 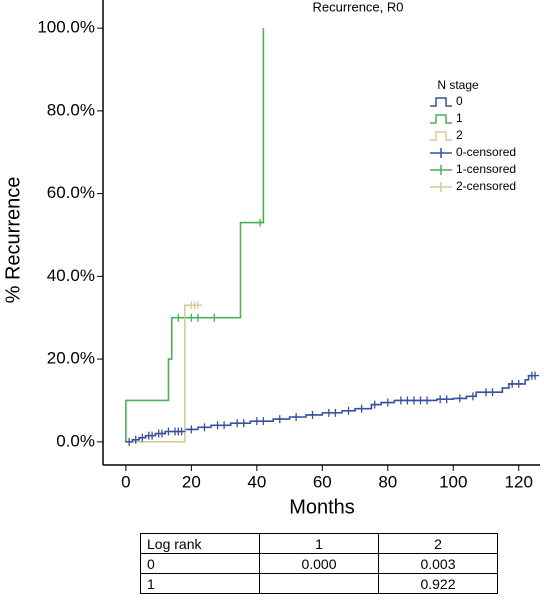 I want to click on y-tick-label: 20.0%, so click(x=71, y=358).